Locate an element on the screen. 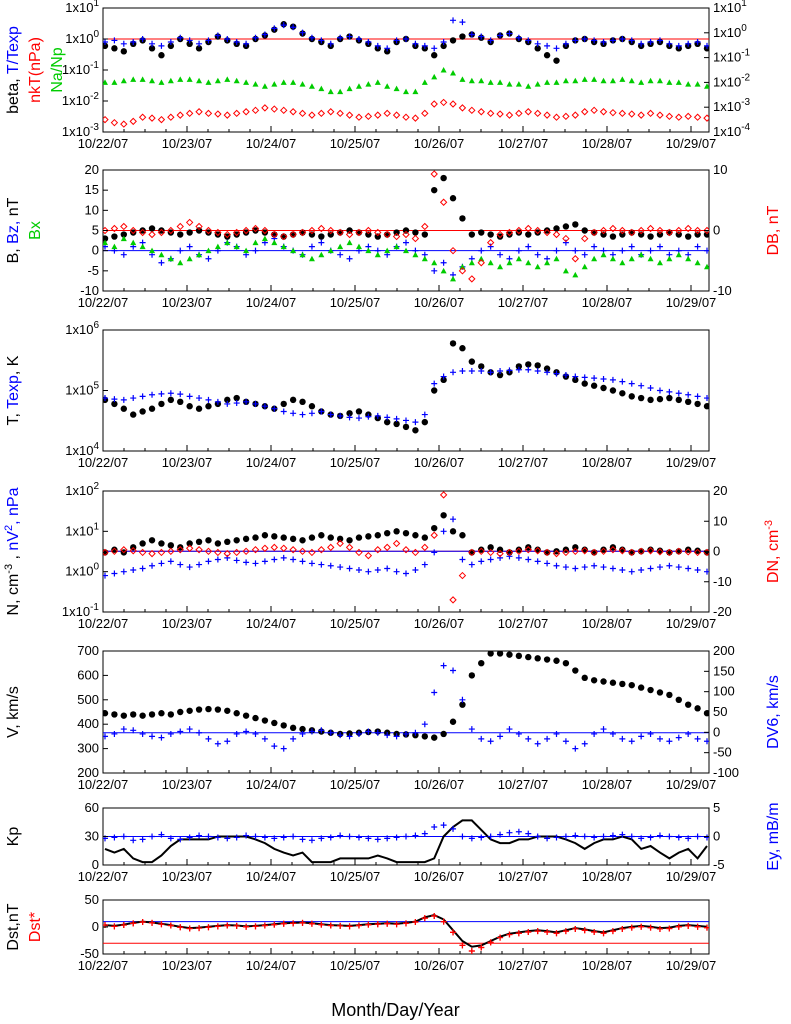  tick-label-base: 1x10 is located at coordinates (76, 100).